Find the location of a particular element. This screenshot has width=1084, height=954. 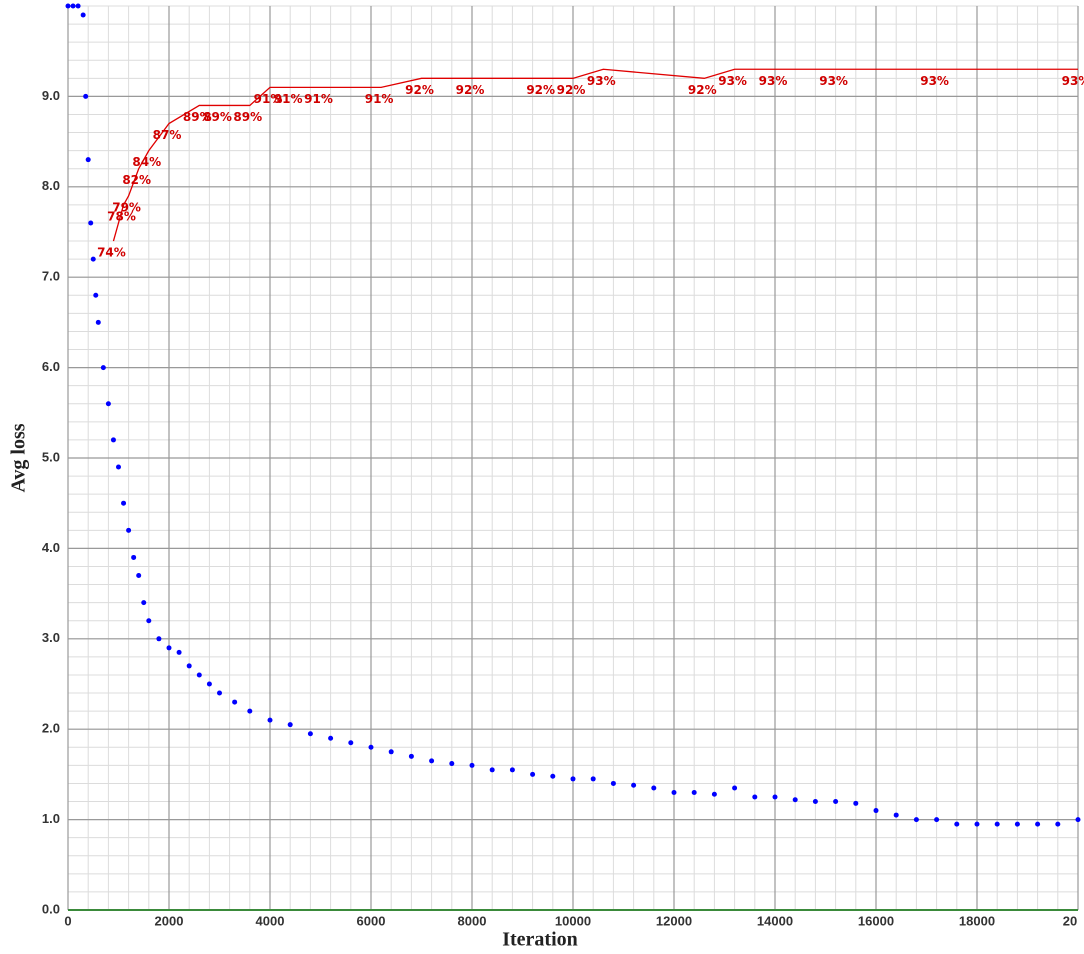

x-axis-title: Iteration is located at coordinates (540, 940).